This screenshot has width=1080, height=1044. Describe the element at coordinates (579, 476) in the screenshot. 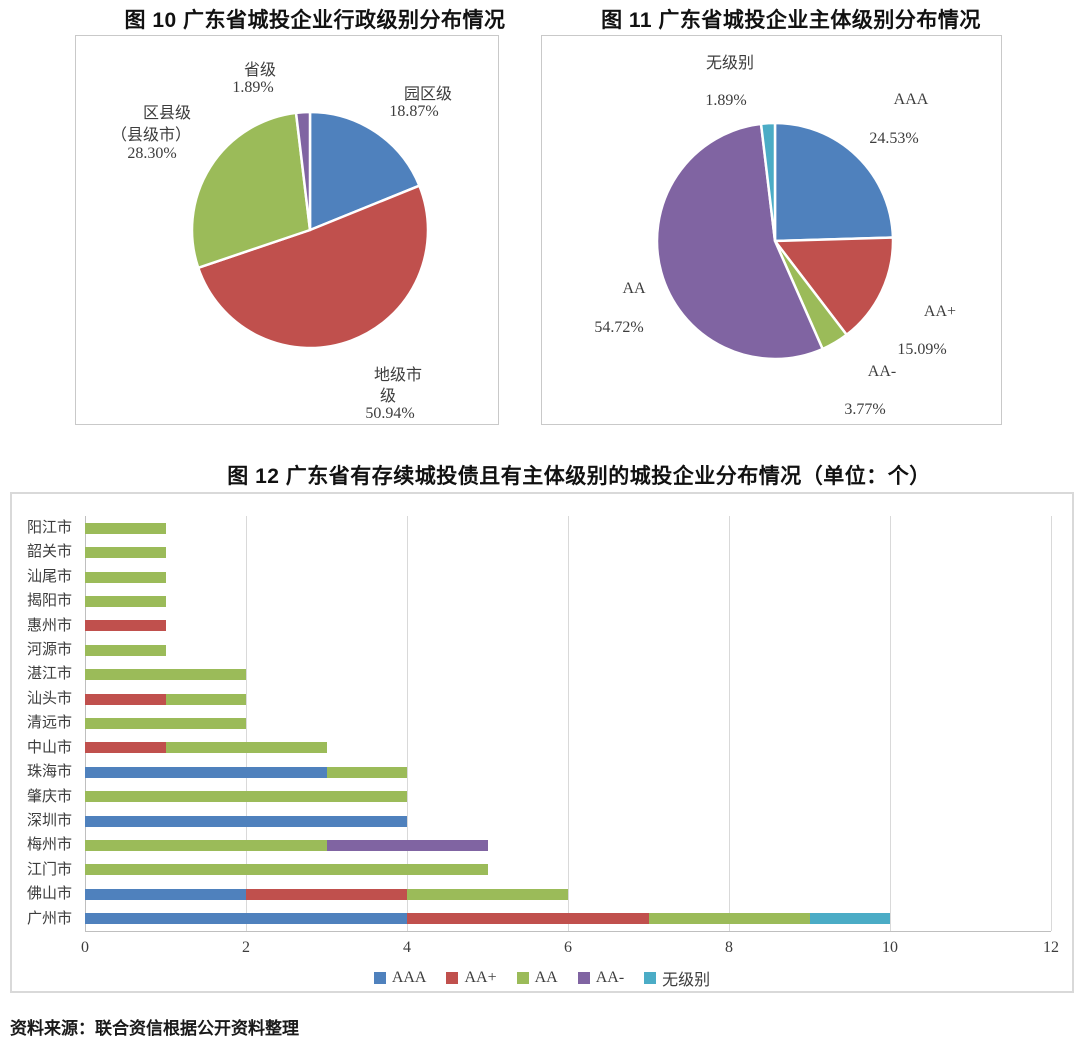

I see `figure12-title: 图 12 广东省有存续城投债且有主体级别的城投企业分布情况（单位：个）` at that location.